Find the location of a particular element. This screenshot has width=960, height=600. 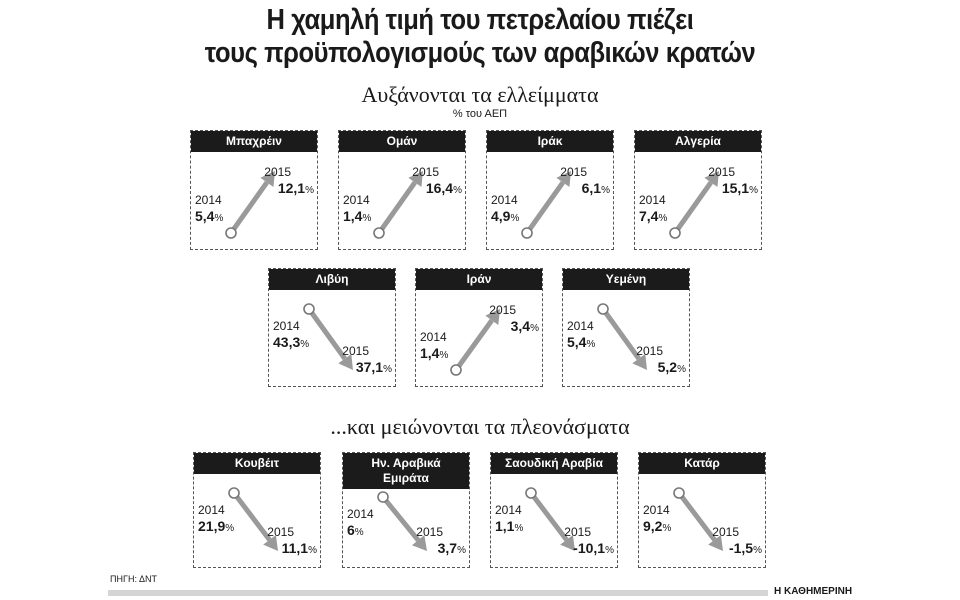

value-2014: 4,9% is located at coordinates (505, 217).